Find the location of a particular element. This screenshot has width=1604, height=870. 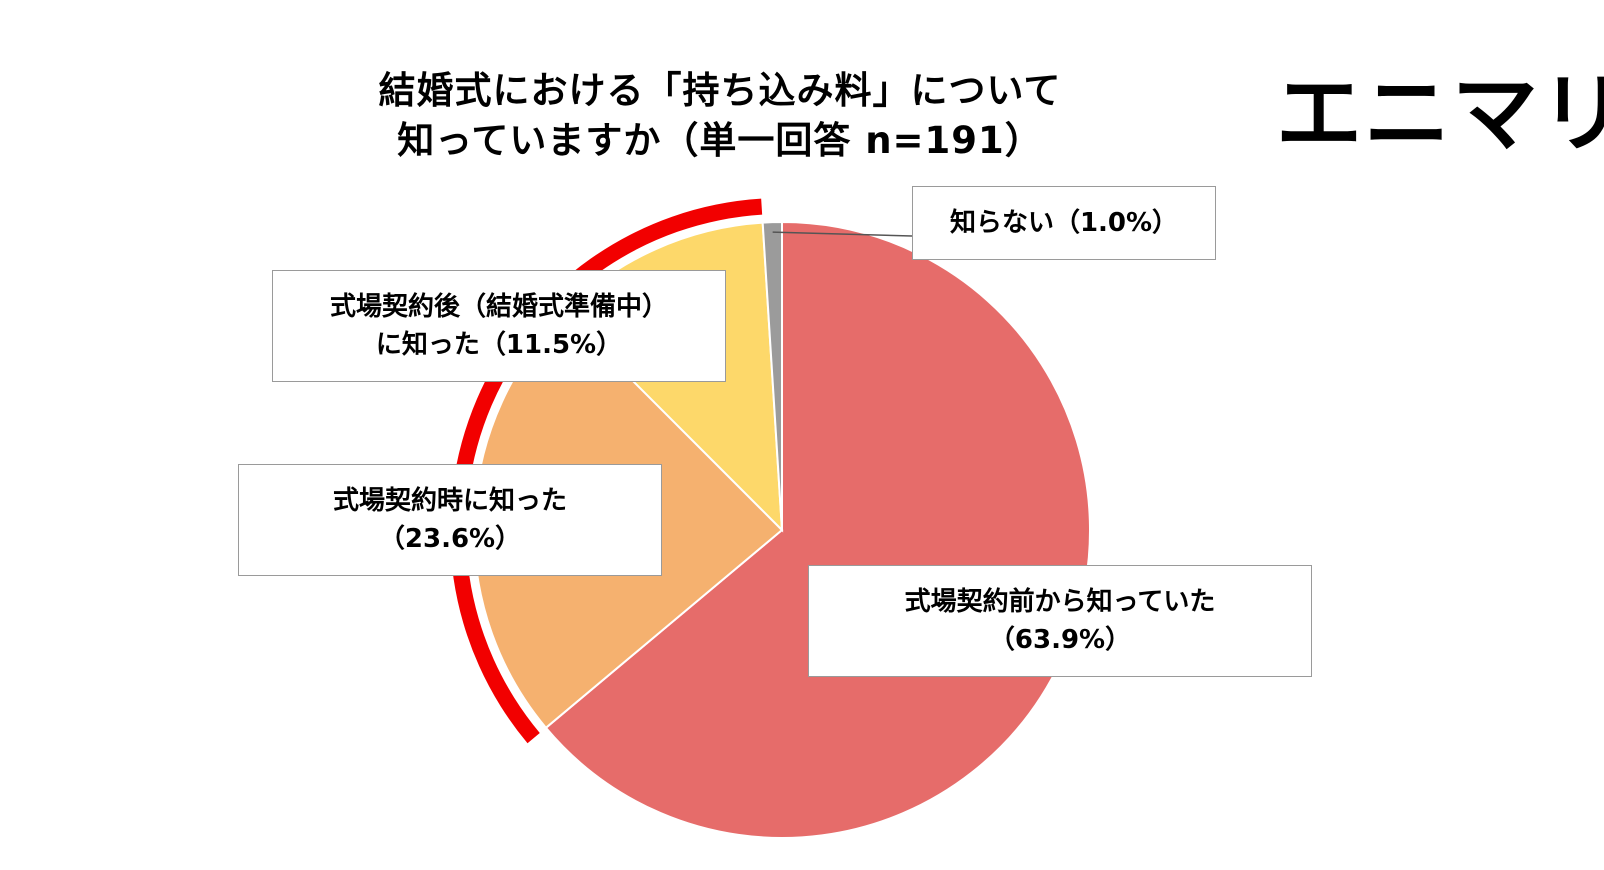

slice-label-text: 式場契約前から知っていた is located at coordinates (1060, 602).